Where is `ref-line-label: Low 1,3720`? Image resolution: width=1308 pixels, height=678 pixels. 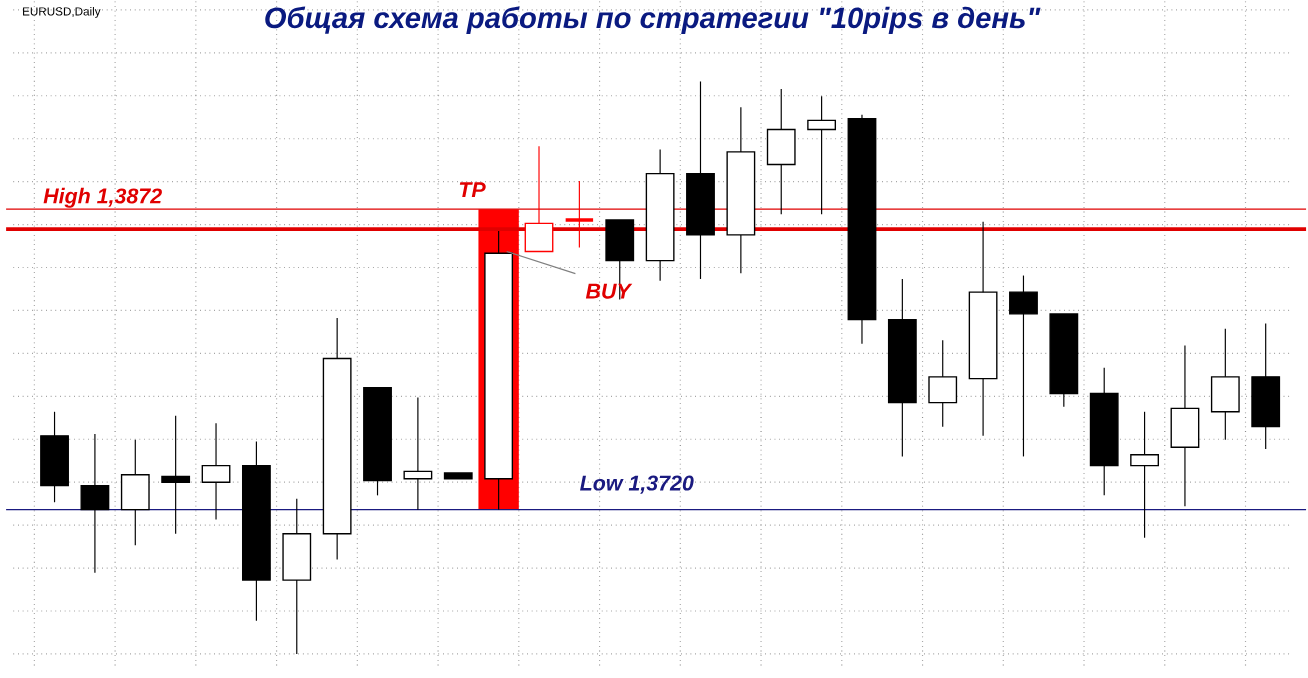
ref-line-label: Low 1,3720 is located at coordinates (637, 484).